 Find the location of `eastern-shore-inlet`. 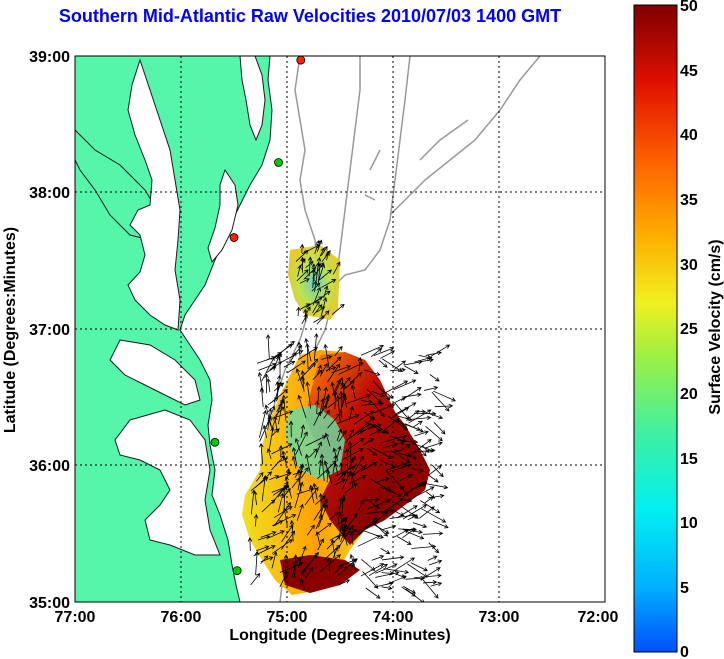

eastern-shore-inlet is located at coordinates (223, 216).